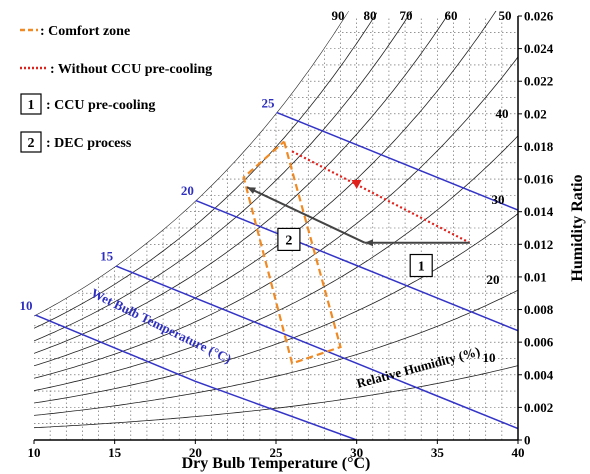 Image resolution: width=590 pixels, height=474 pixels. I want to click on series-comfort-zone, so click(292, 252).